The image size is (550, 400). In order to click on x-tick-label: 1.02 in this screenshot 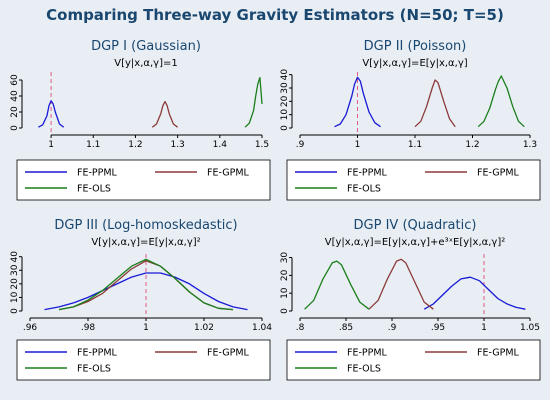, I will do `click(204, 328)`.